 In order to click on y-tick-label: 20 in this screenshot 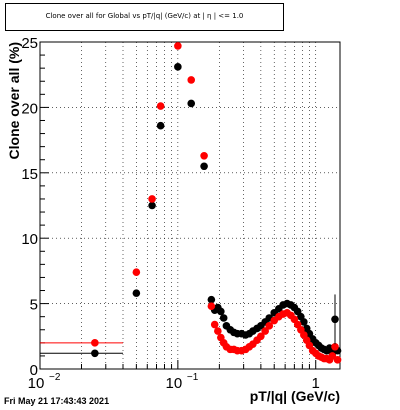, I will do `click(29, 108)`.